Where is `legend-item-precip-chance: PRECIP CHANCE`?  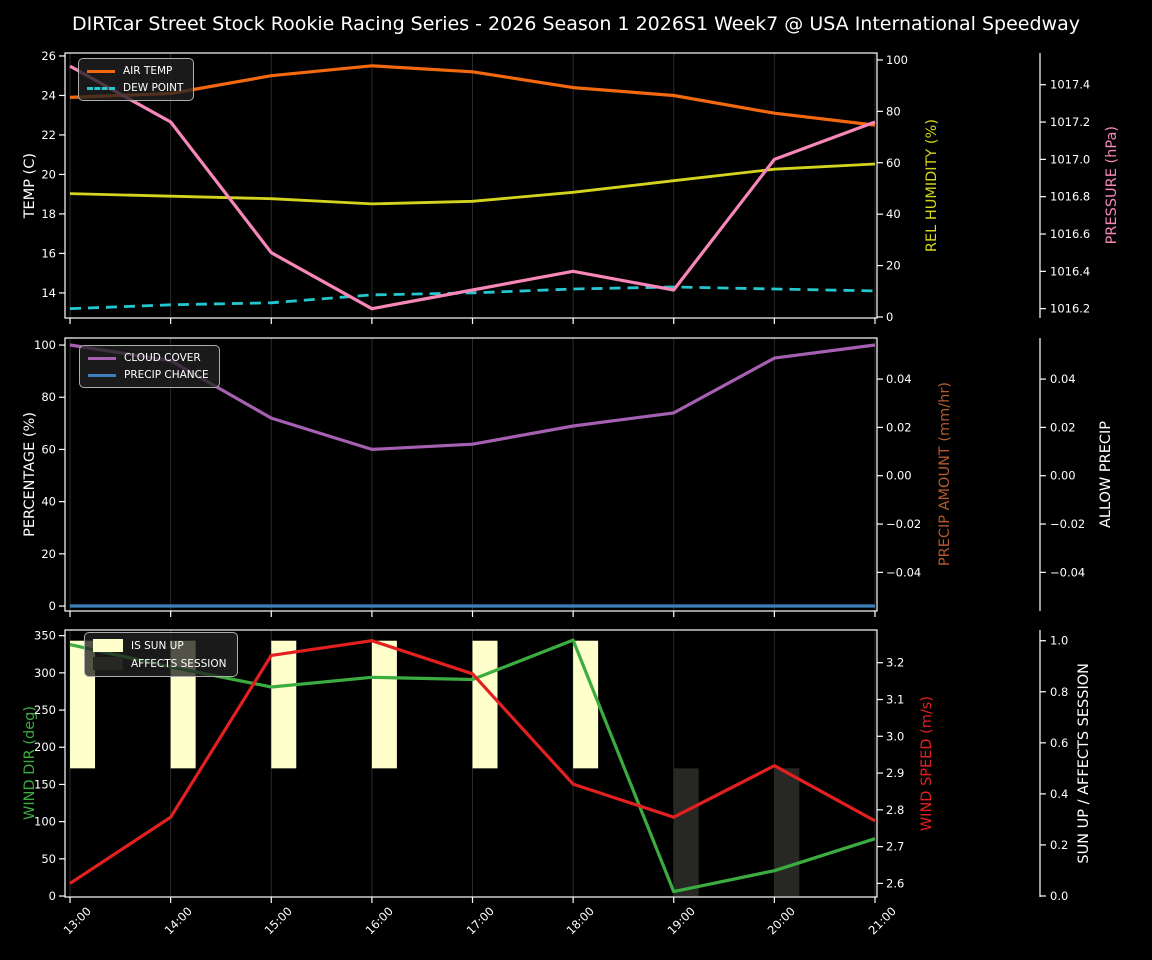 legend-item-precip-chance: PRECIP CHANCE is located at coordinates (148, 375).